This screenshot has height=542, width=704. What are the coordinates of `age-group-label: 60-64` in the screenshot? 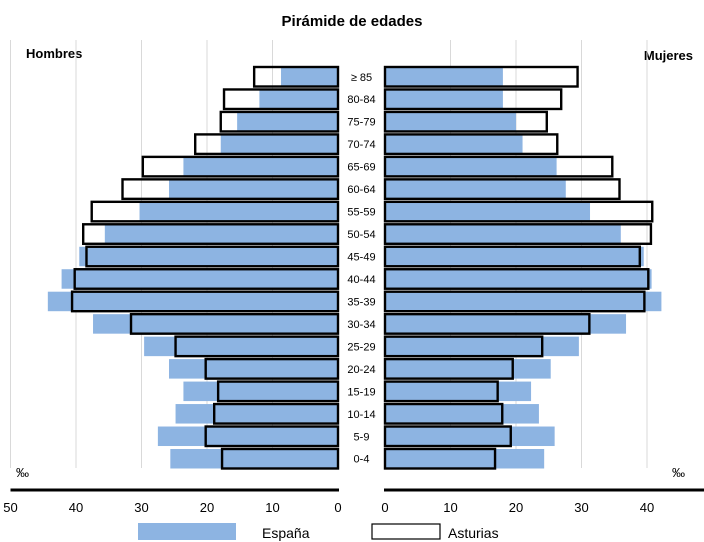 It's located at (361, 190).